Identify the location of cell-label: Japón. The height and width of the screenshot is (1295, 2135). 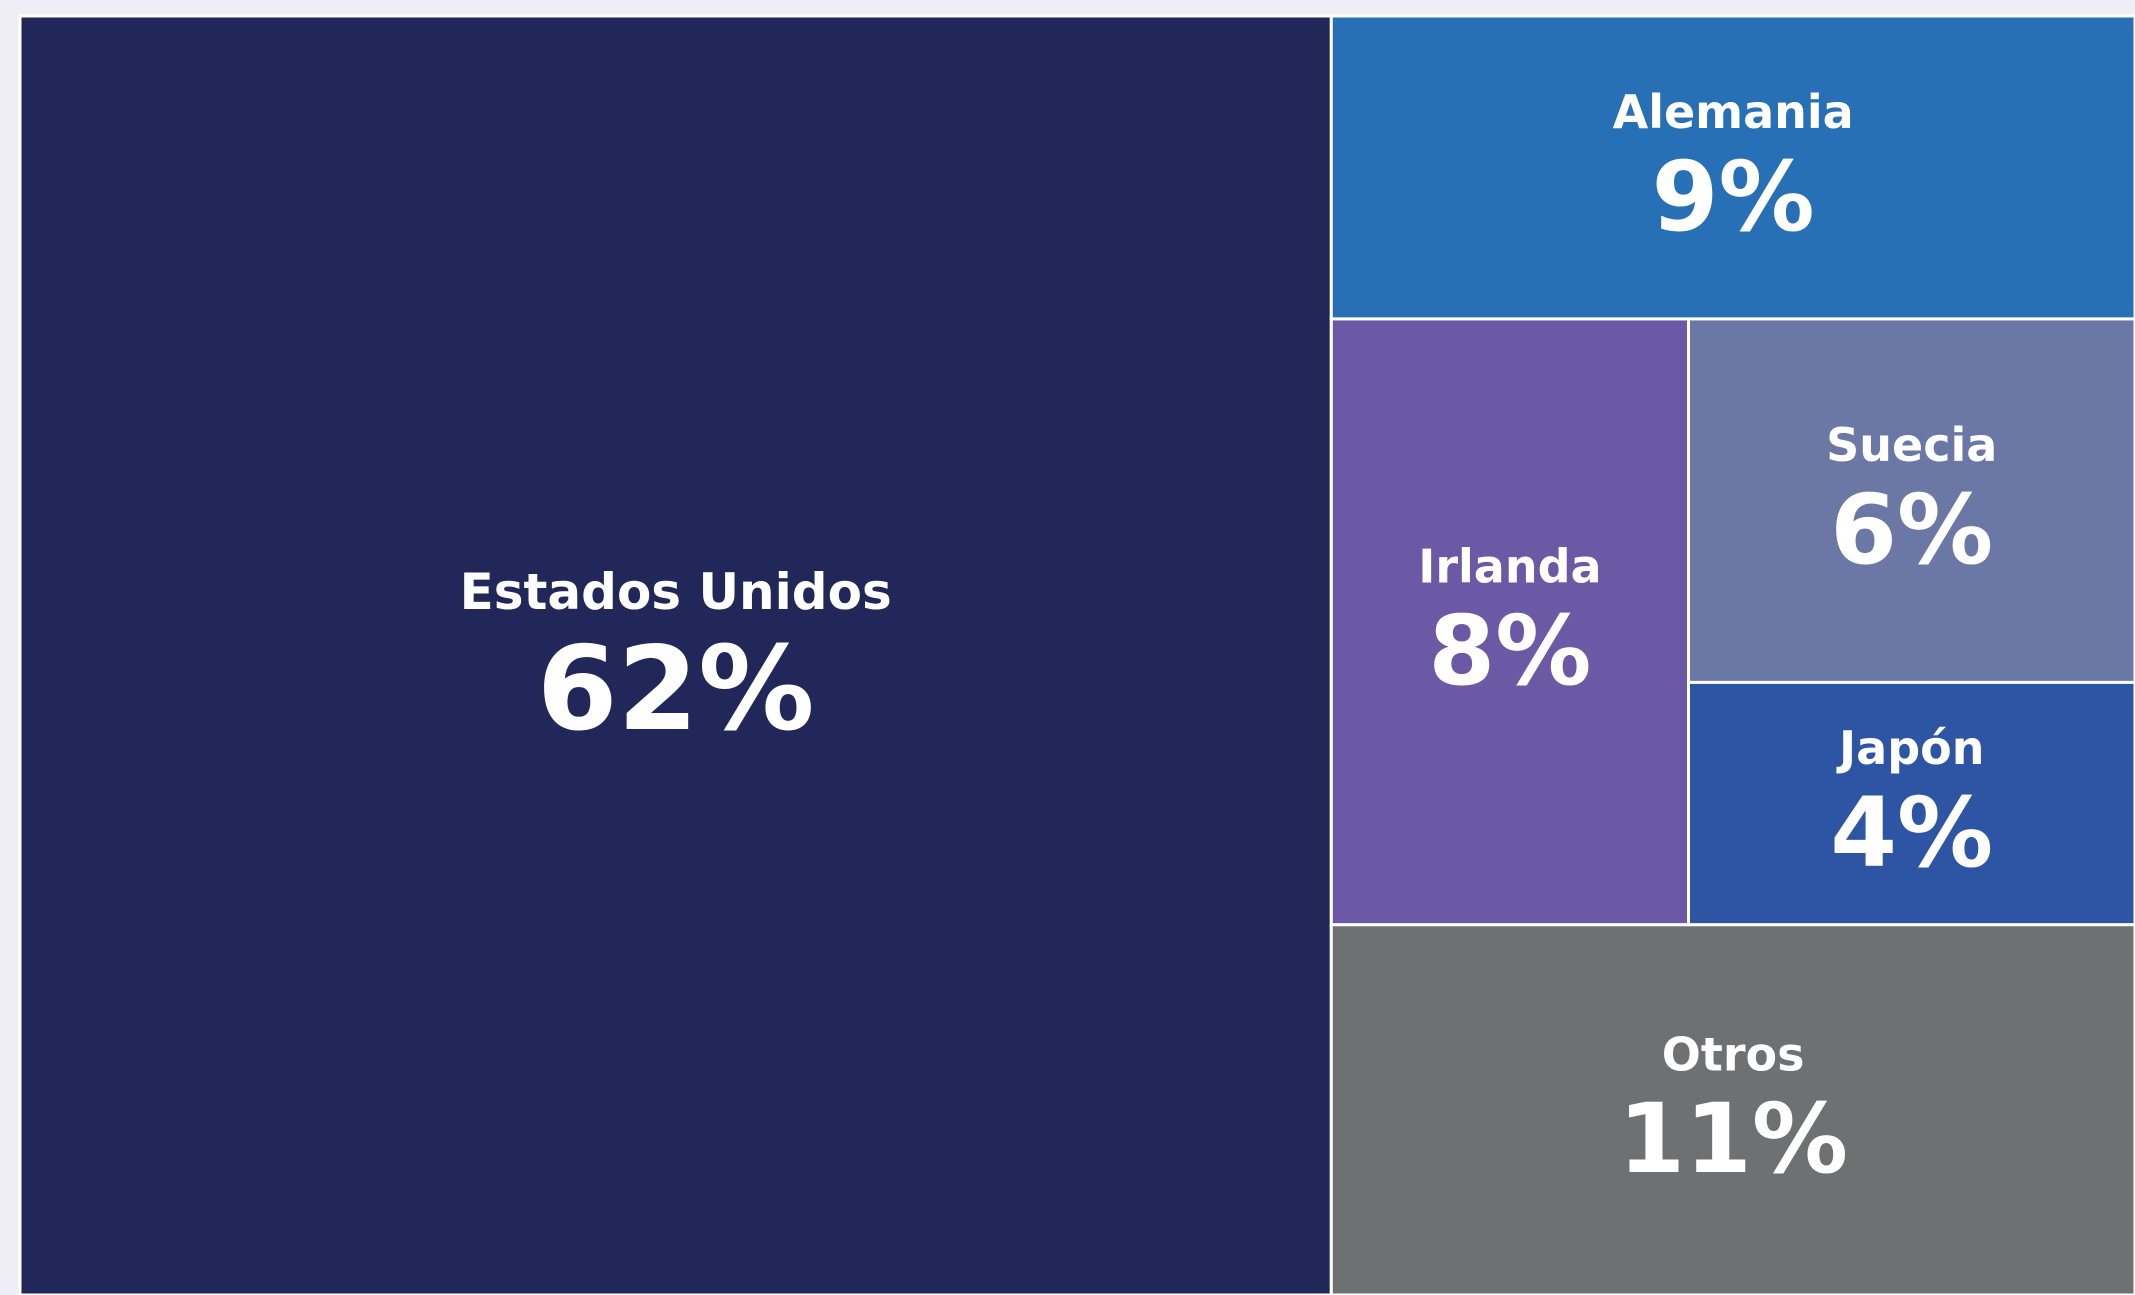
(1910, 748).